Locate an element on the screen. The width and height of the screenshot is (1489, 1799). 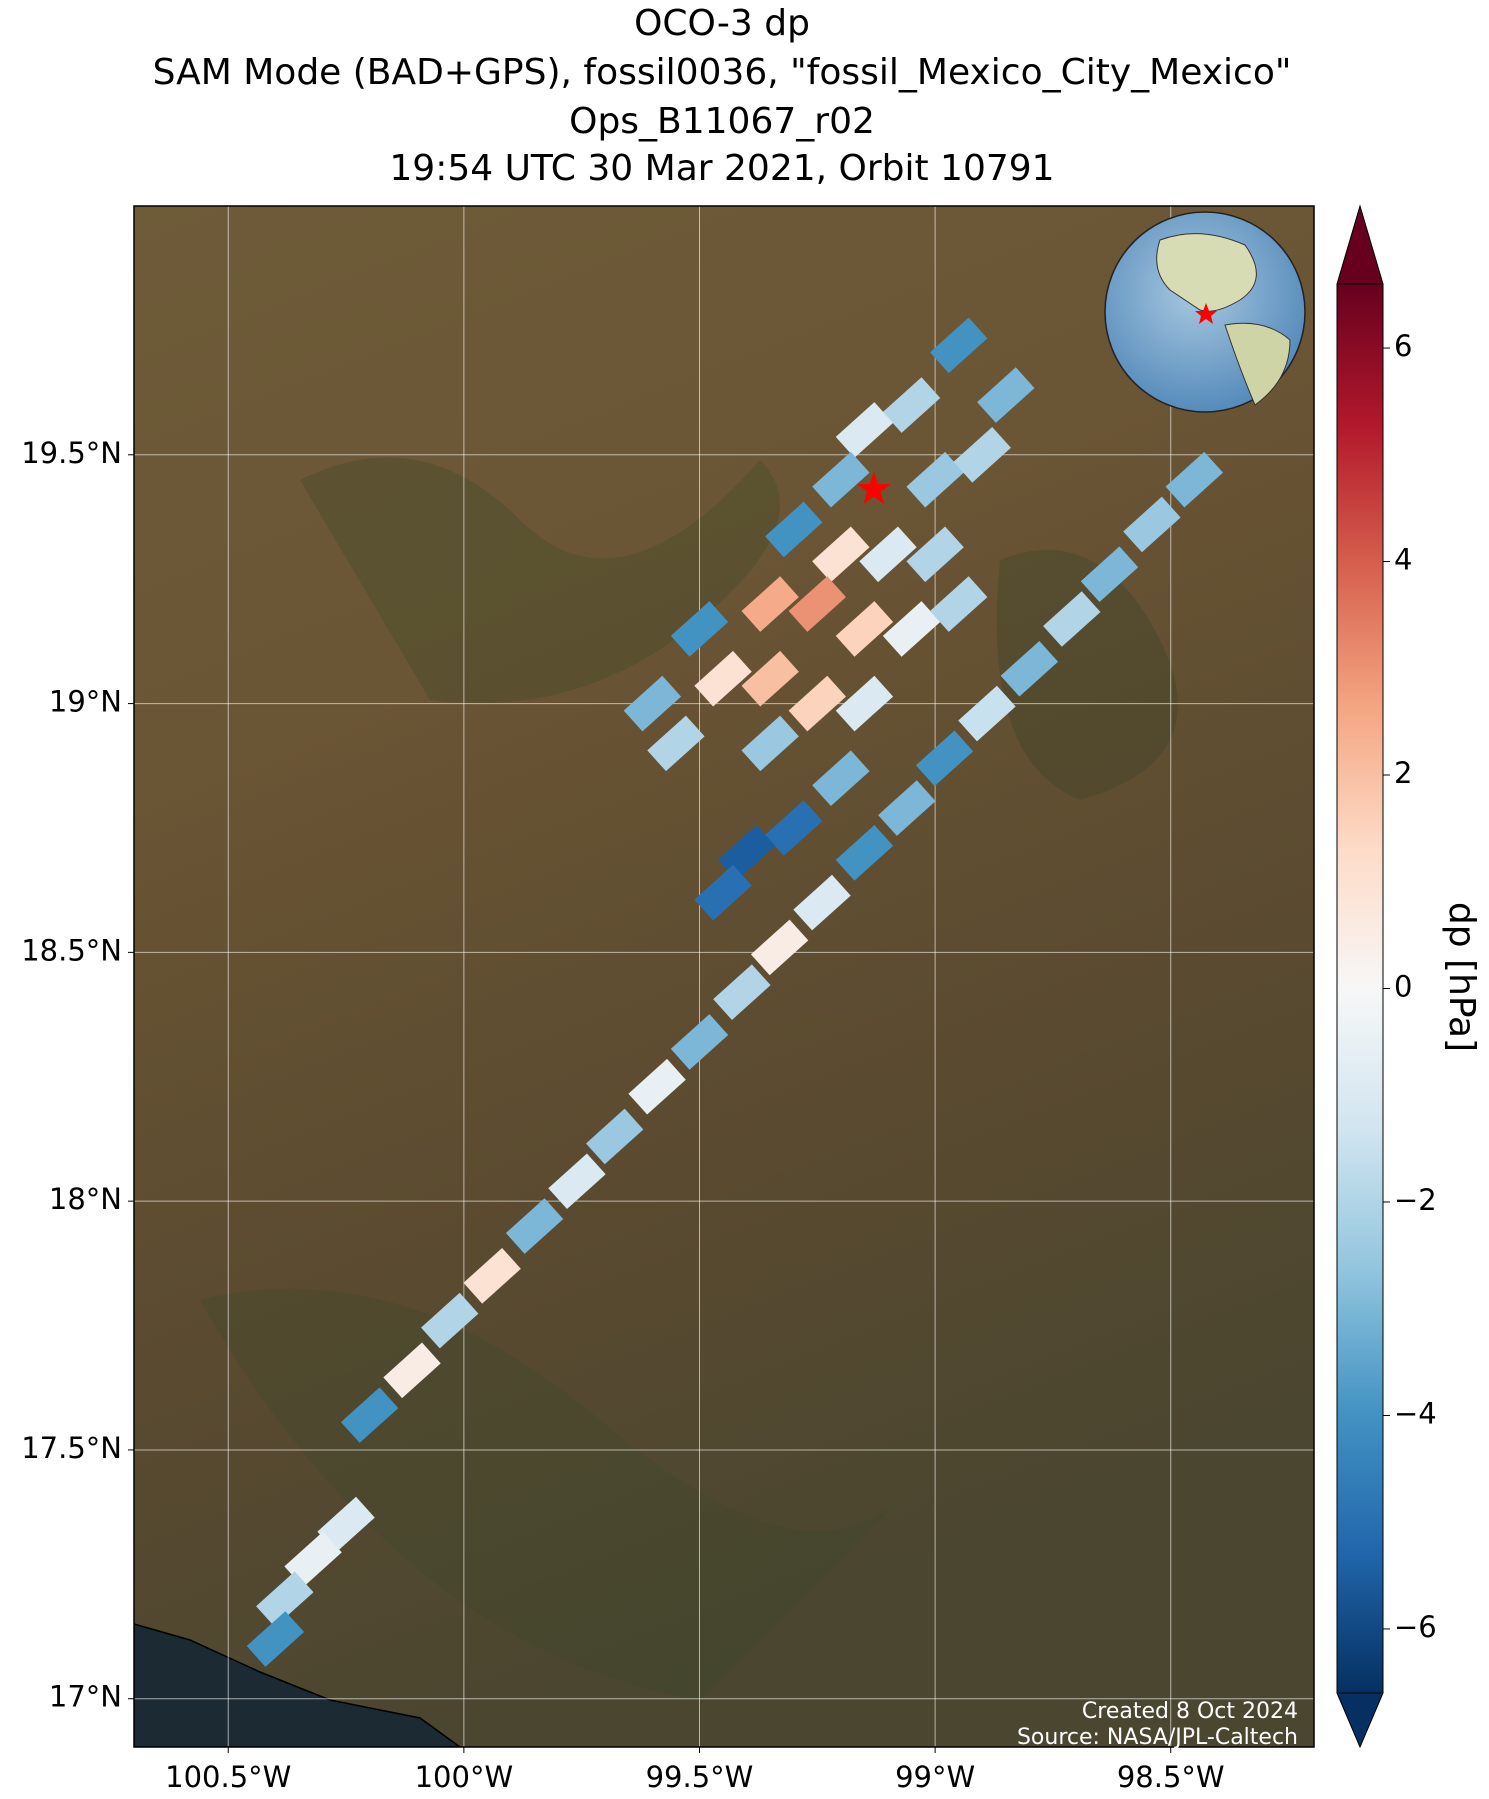
annotation: Source: NASA/JPL-Caltech is located at coordinates (1157, 1737).